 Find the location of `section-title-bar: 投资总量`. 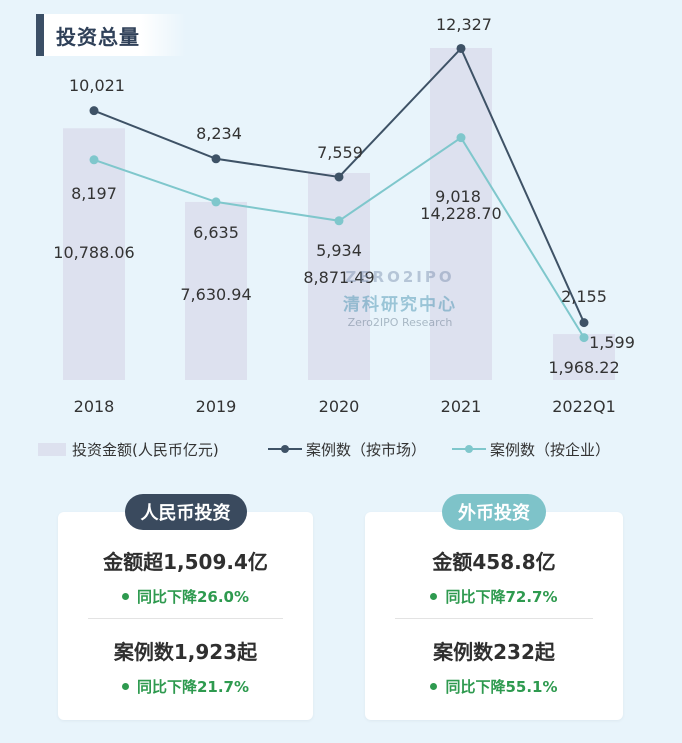

section-title-bar: 投资总量 is located at coordinates (111, 35).